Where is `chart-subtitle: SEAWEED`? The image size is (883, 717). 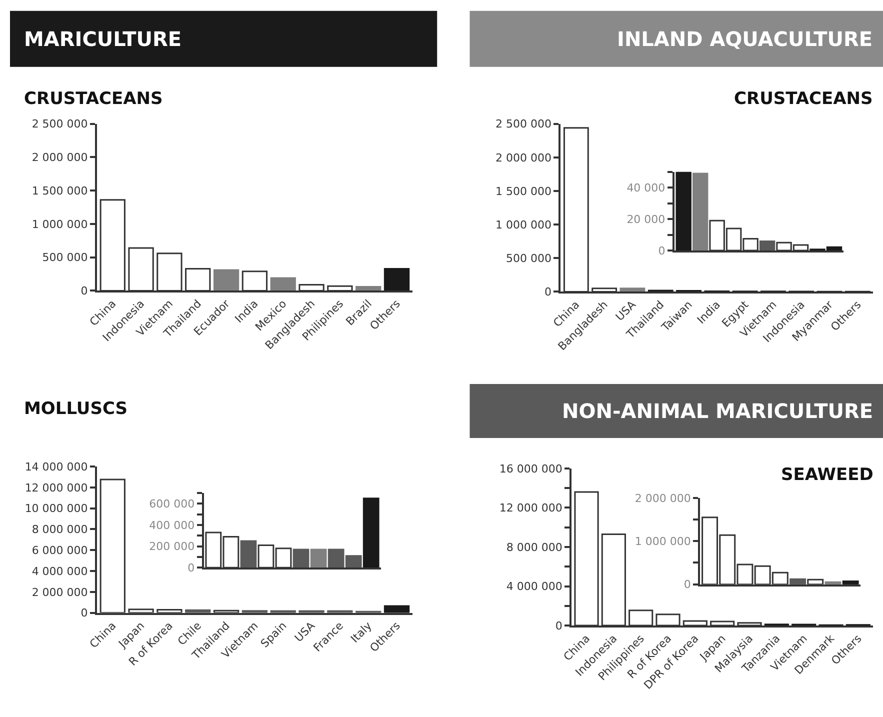 chart-subtitle: SEAWEED is located at coordinates (827, 475).